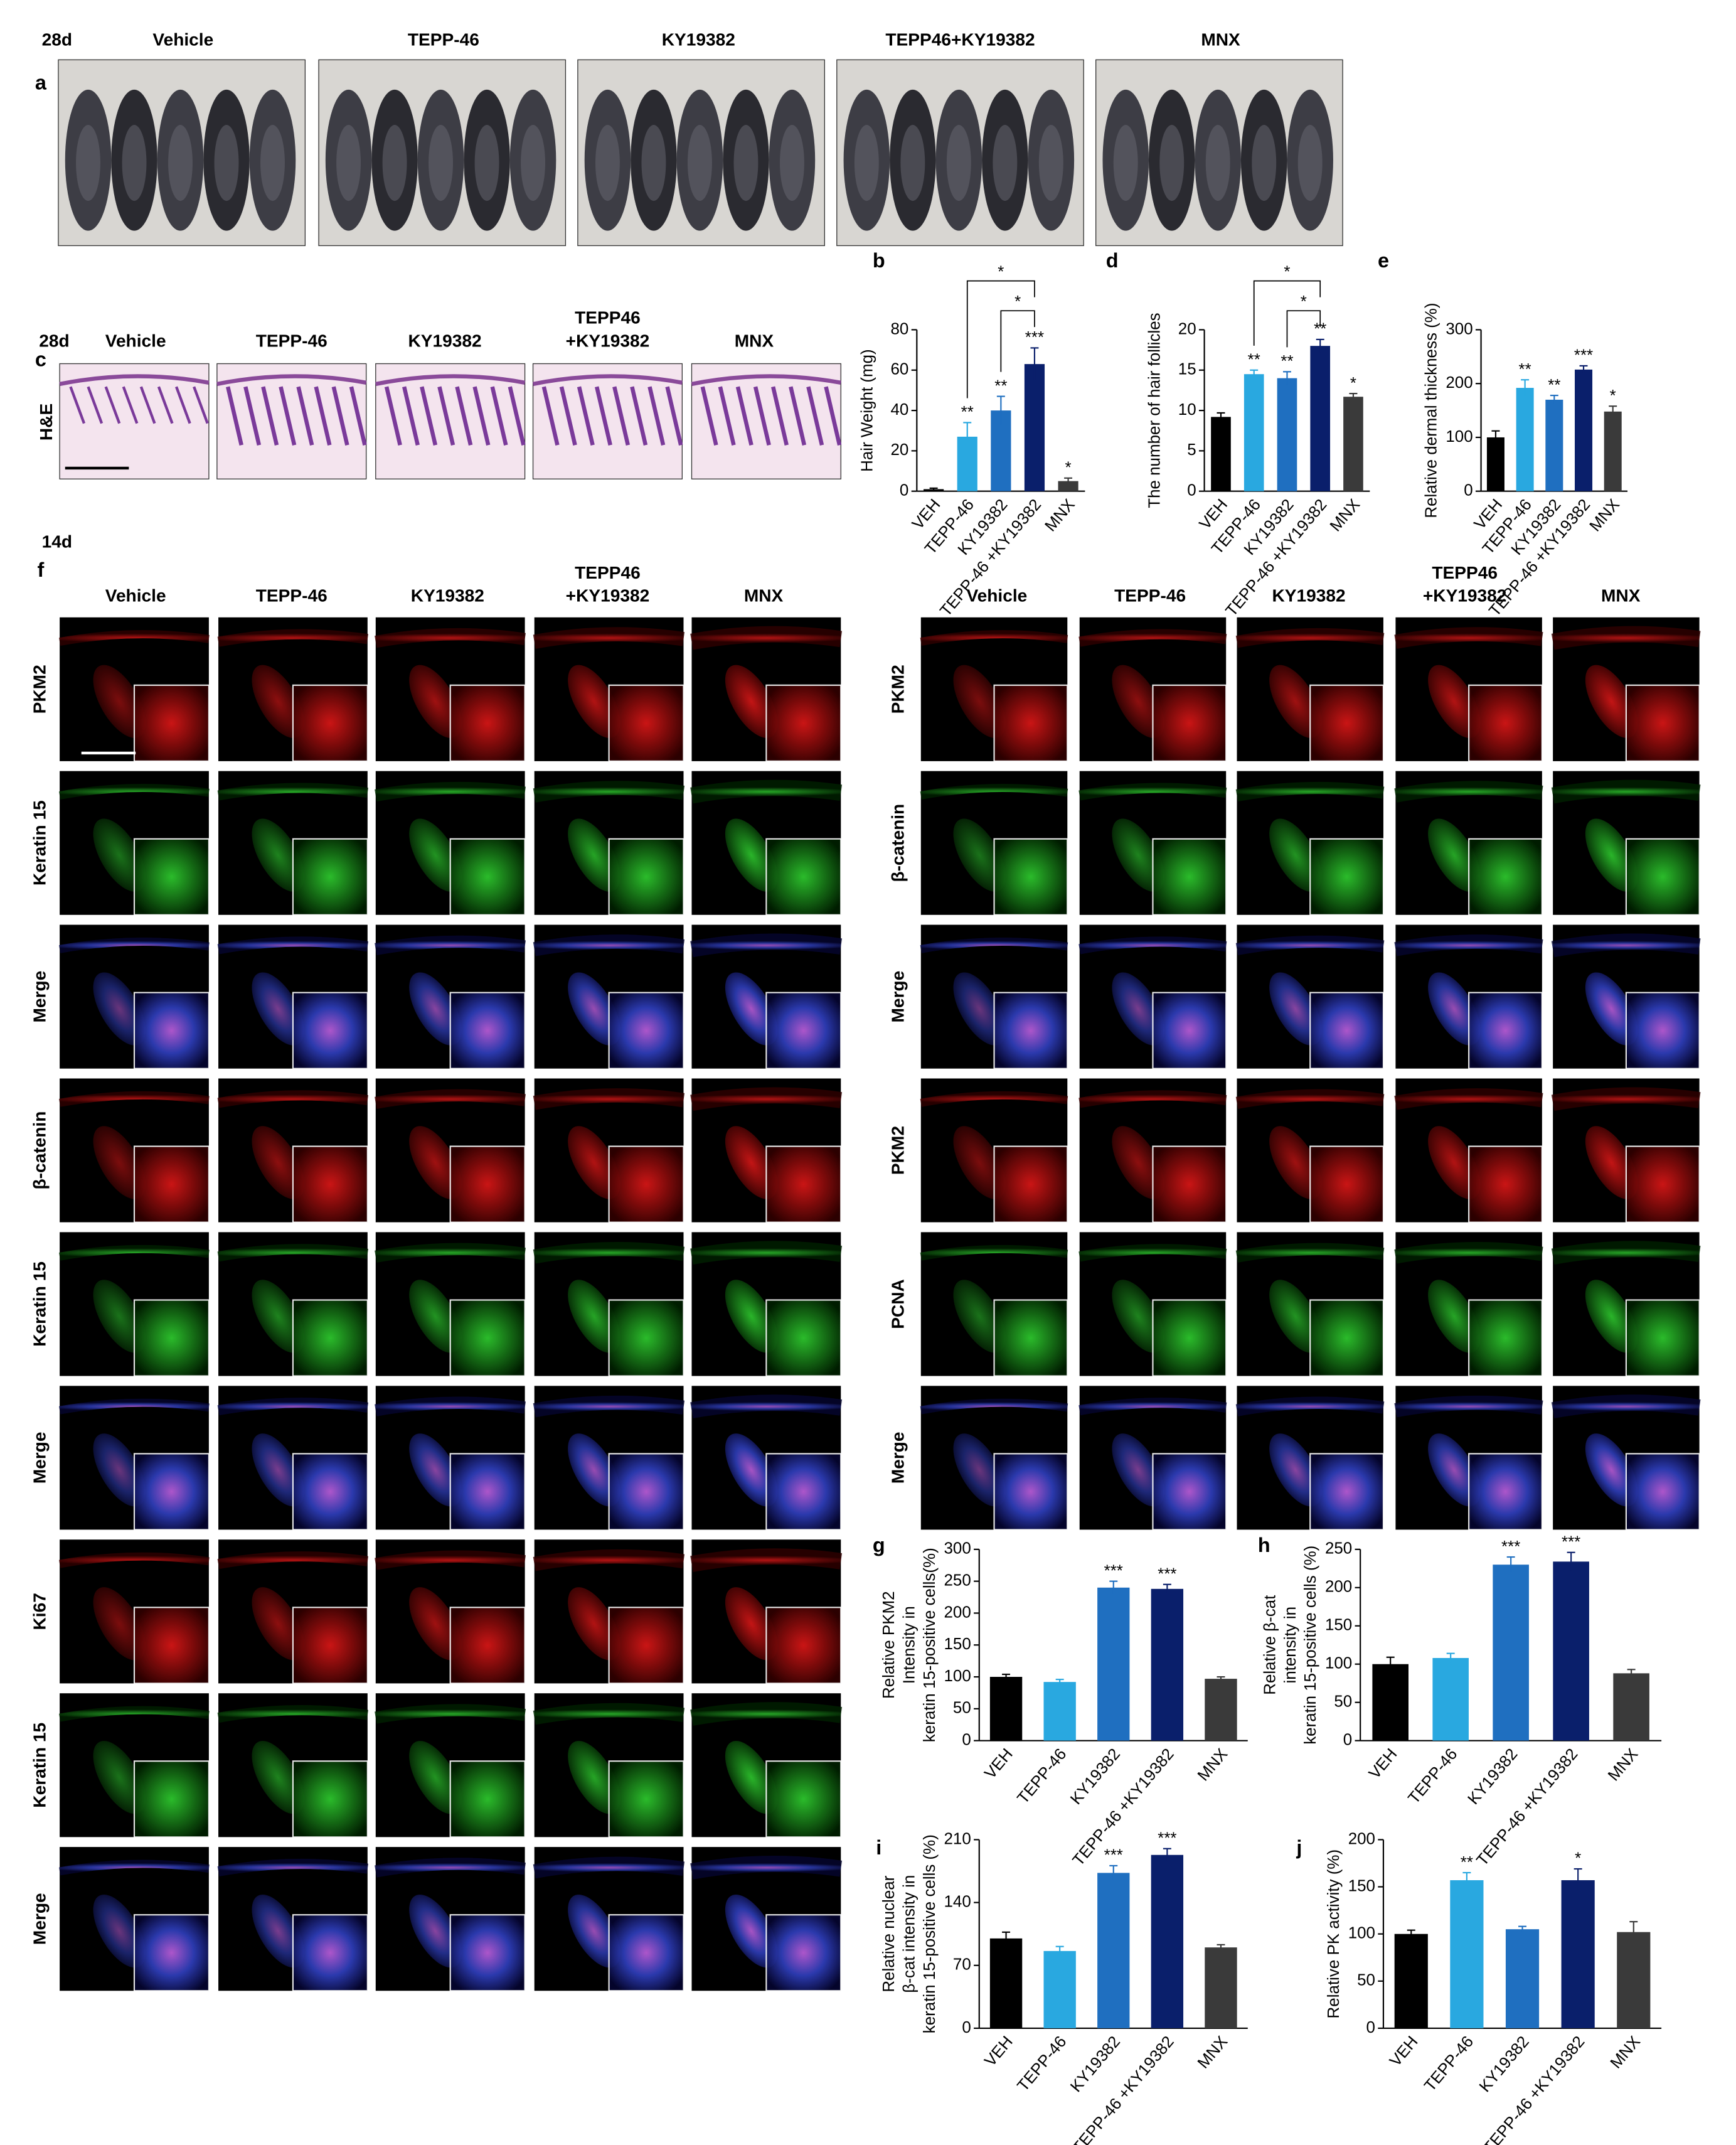  What do you see at coordinates (1290, 1645) in the screenshot?
I see `y-axis-label: intensity in` at bounding box center [1290, 1645].